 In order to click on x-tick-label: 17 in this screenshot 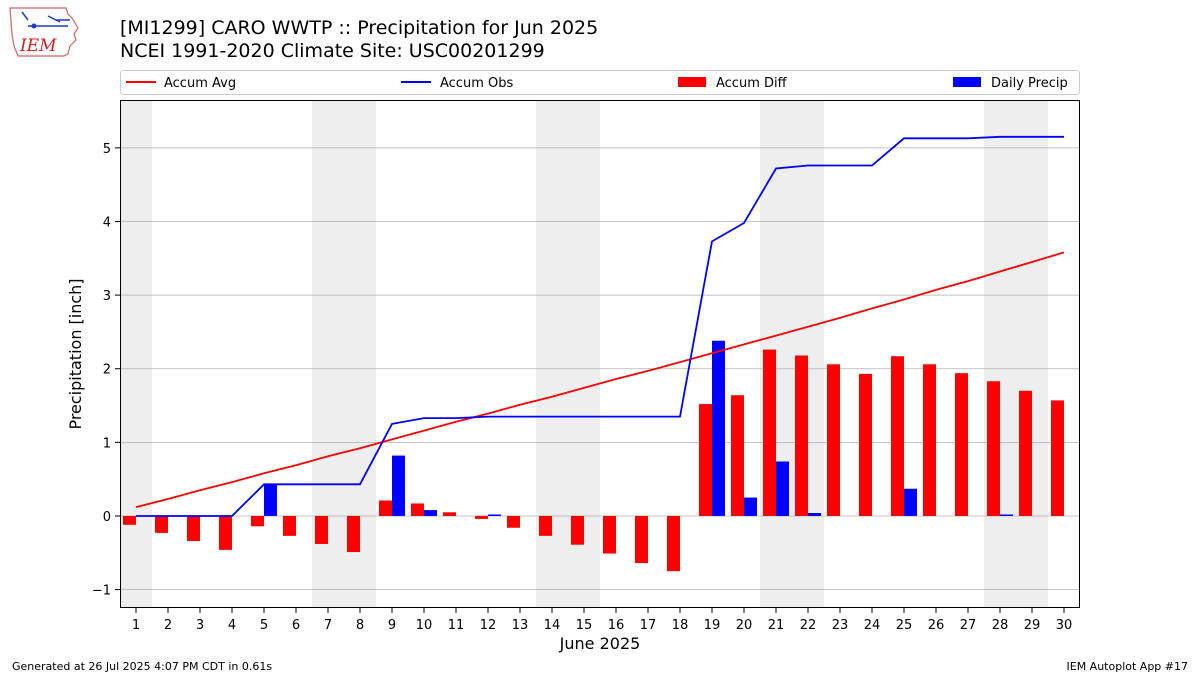, I will do `click(648, 625)`.